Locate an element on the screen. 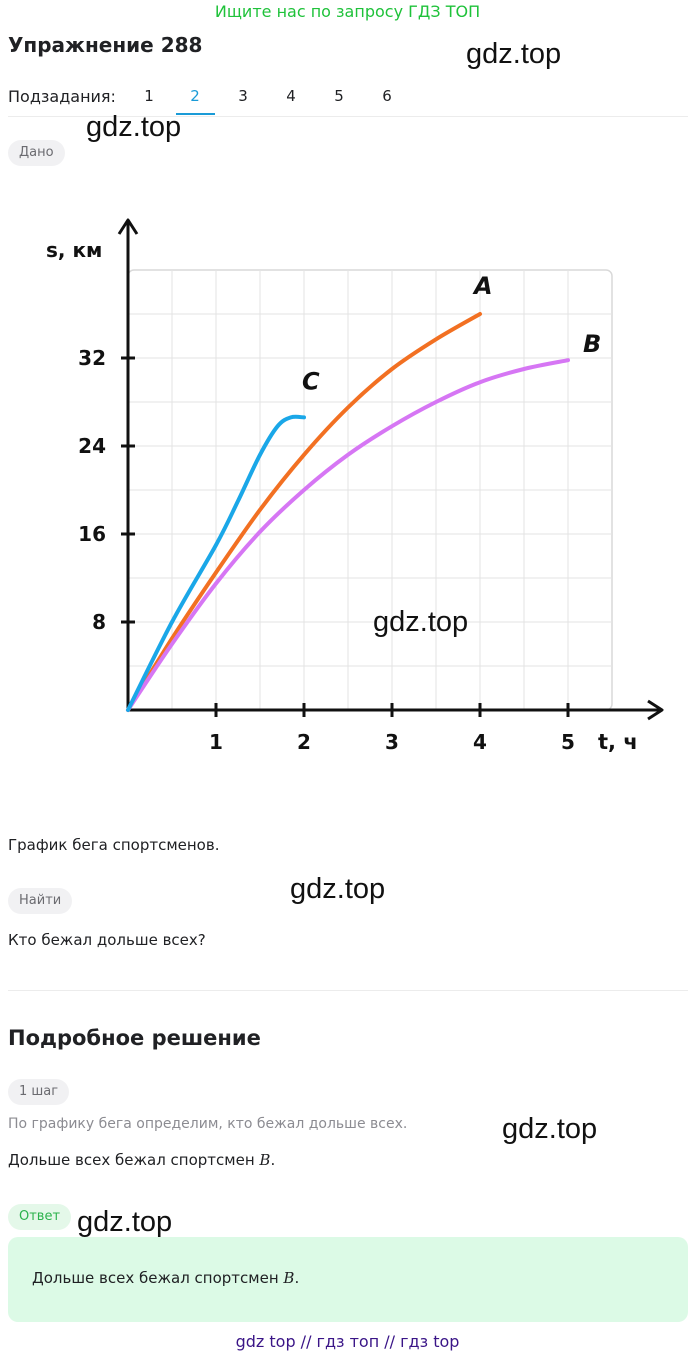  series-a-label: A is located at coordinates (482, 286).